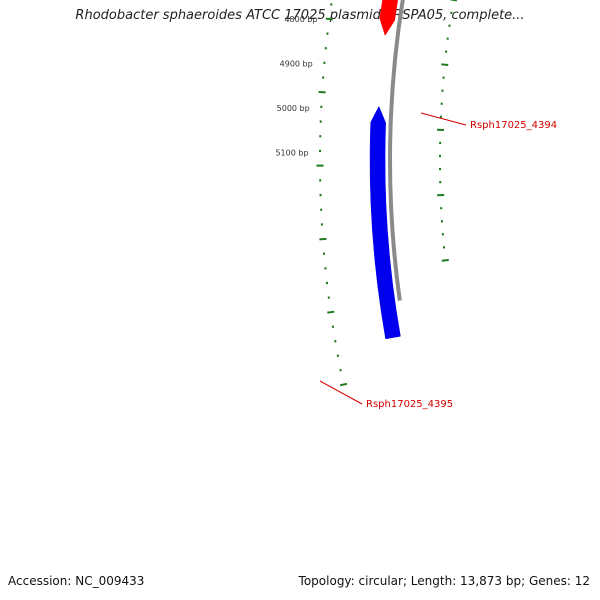  Describe the element at coordinates (409, 404) in the screenshot. I see `gene-label-rsph17025-4395: Rsph17025_4395` at that location.